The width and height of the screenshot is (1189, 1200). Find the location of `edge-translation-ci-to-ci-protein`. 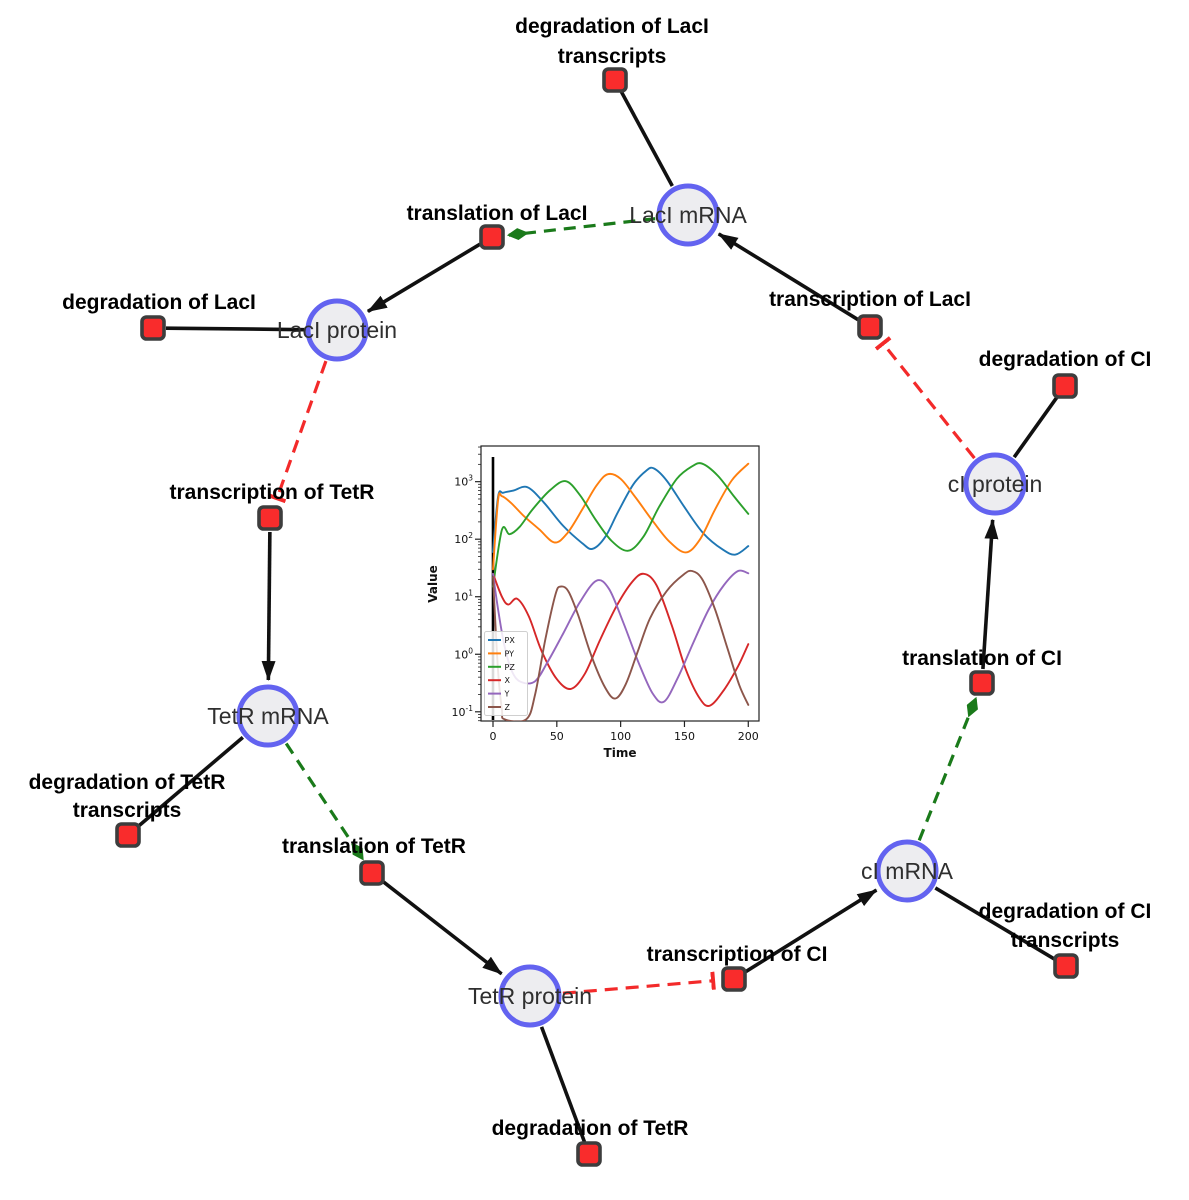

edge-translation-ci-to-ci-protein is located at coordinates (990, 594).